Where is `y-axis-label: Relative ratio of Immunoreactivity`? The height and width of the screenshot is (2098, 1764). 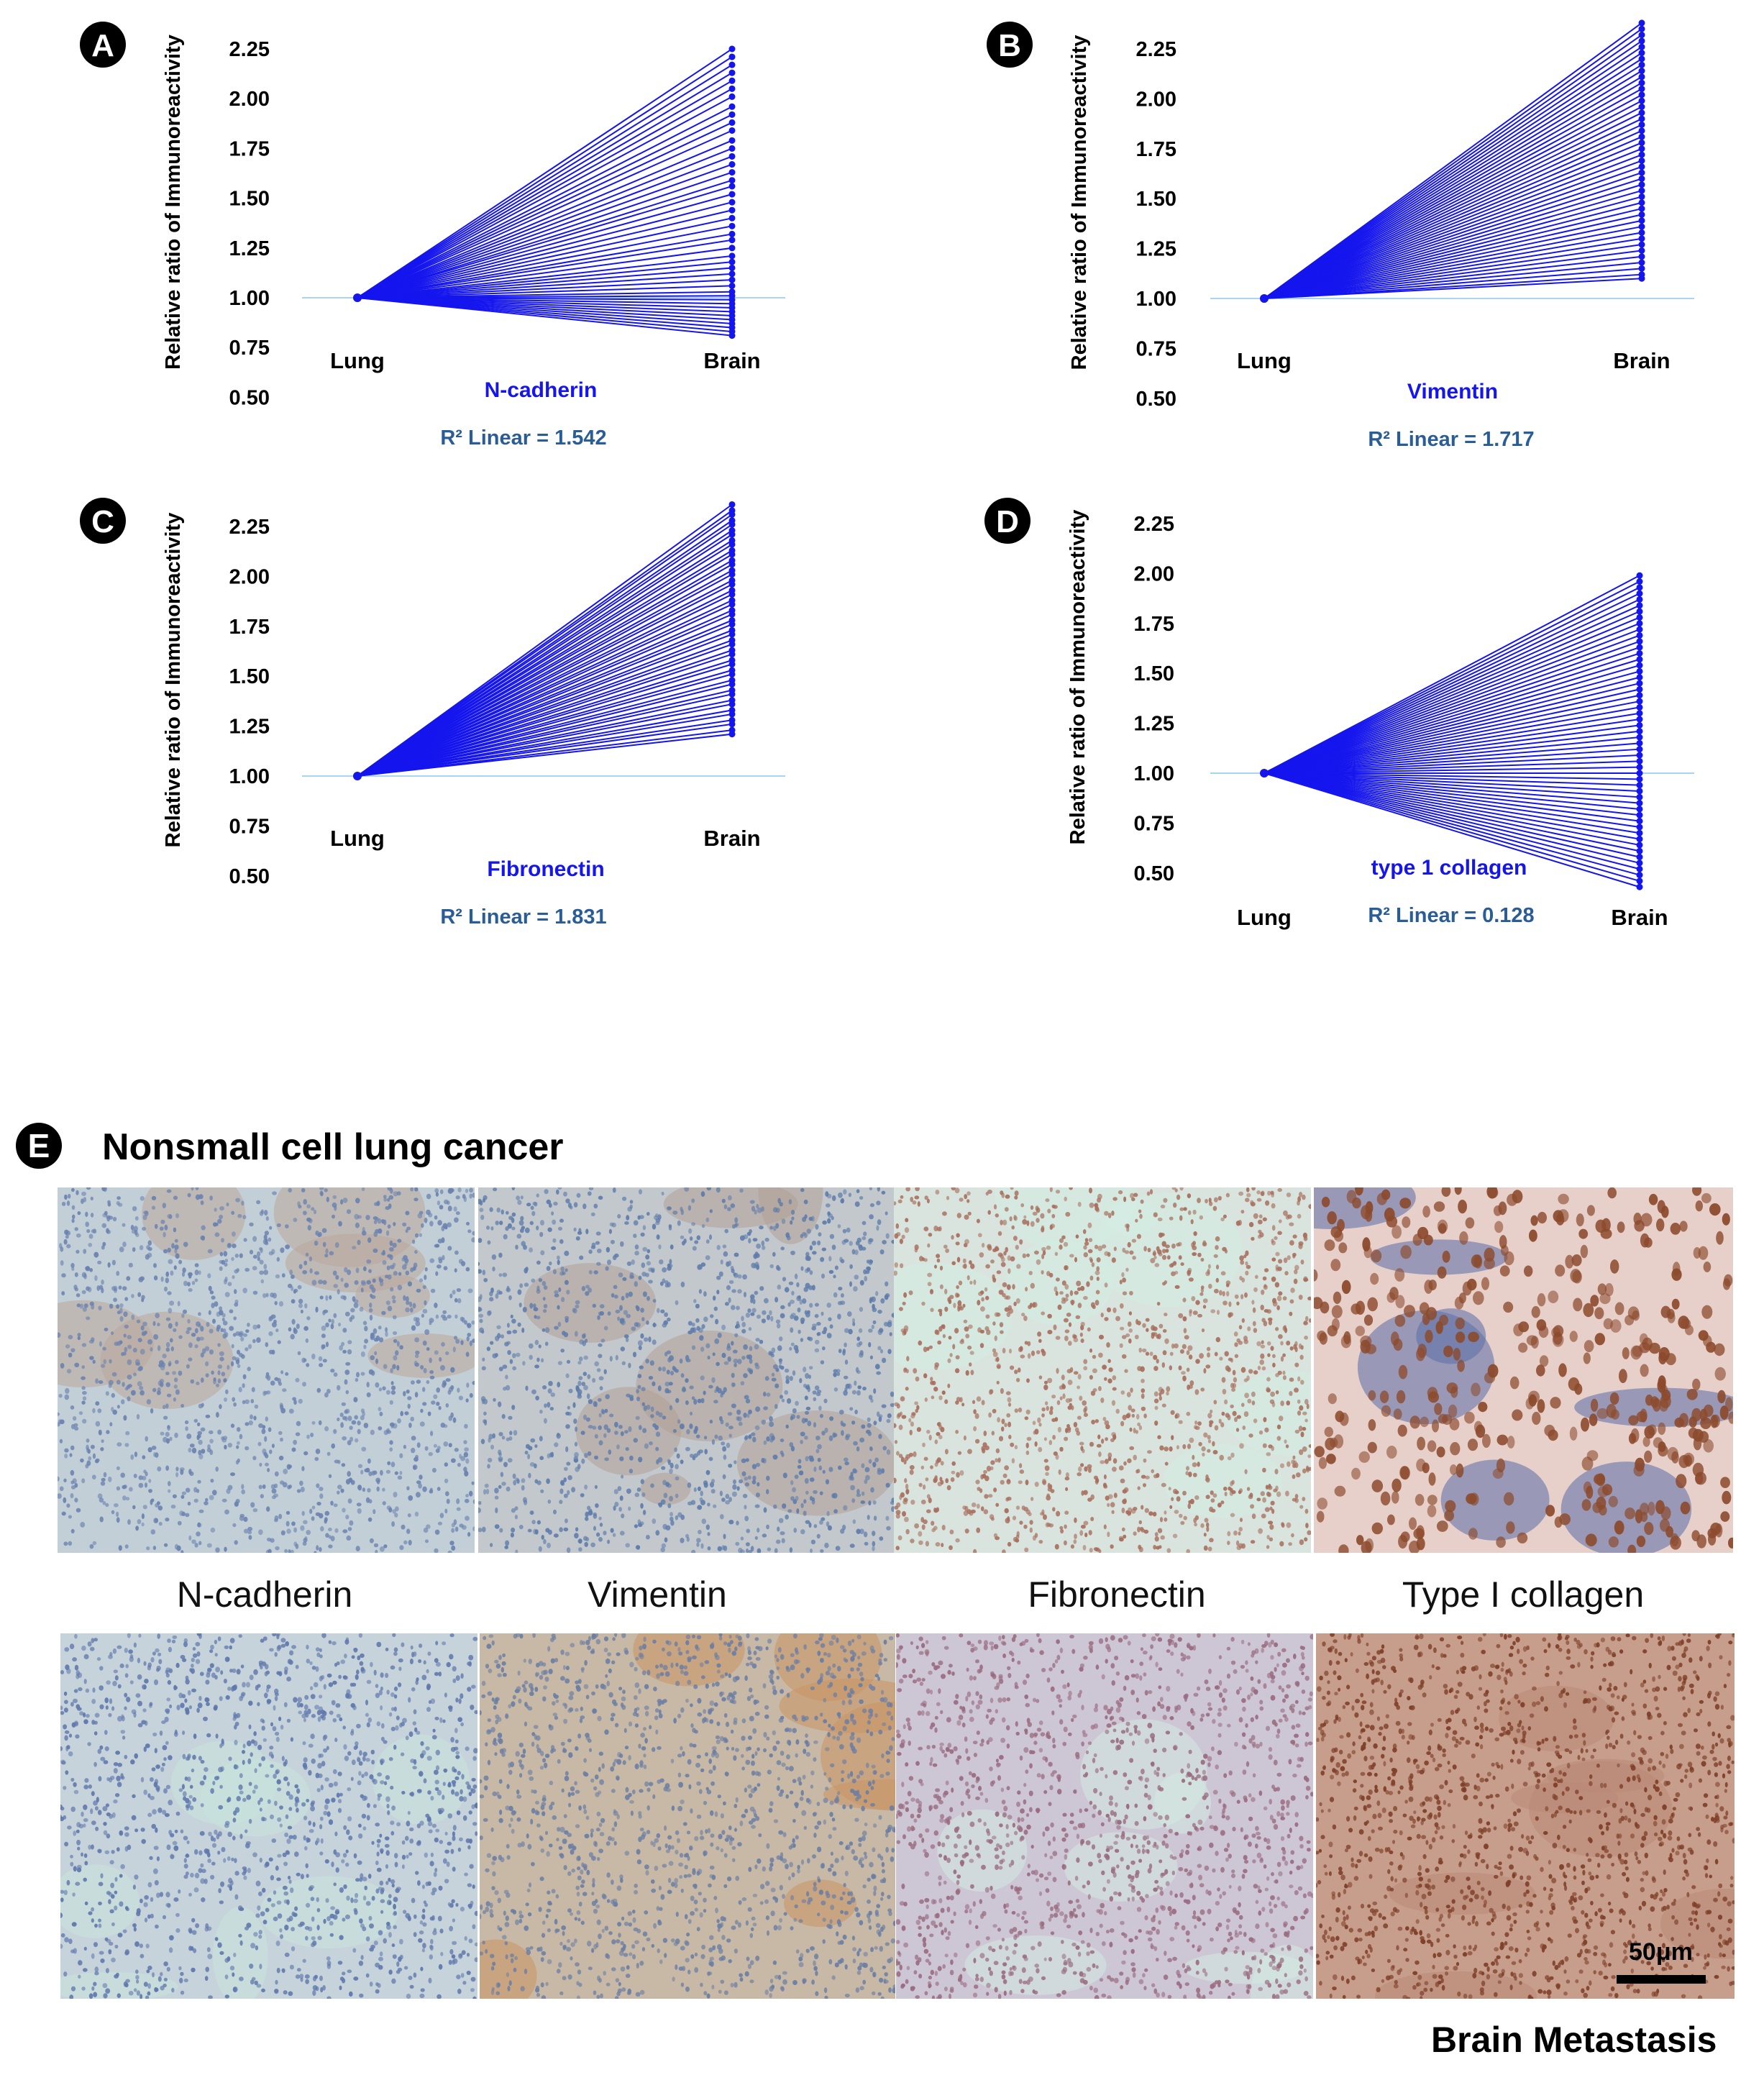 y-axis-label: Relative ratio of Immunoreactivity is located at coordinates (173, 680).